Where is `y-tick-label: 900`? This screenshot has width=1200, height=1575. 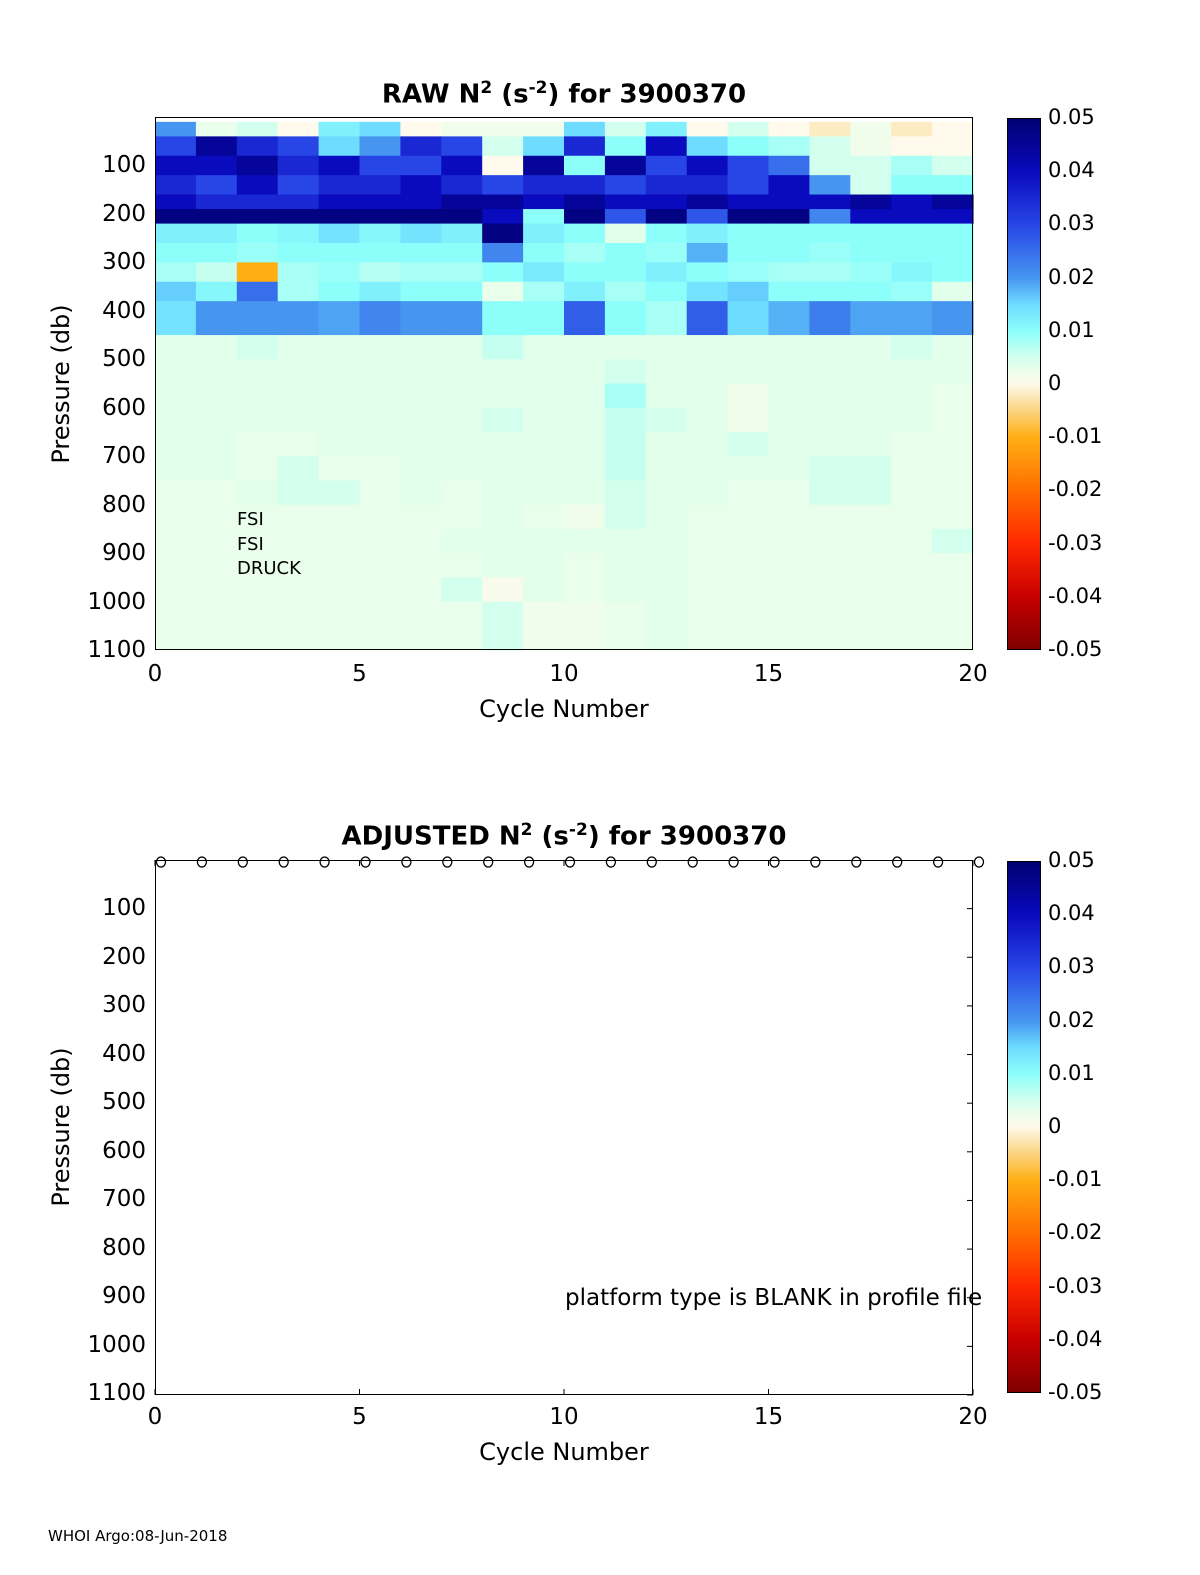 y-tick-label: 900 is located at coordinates (124, 1296).